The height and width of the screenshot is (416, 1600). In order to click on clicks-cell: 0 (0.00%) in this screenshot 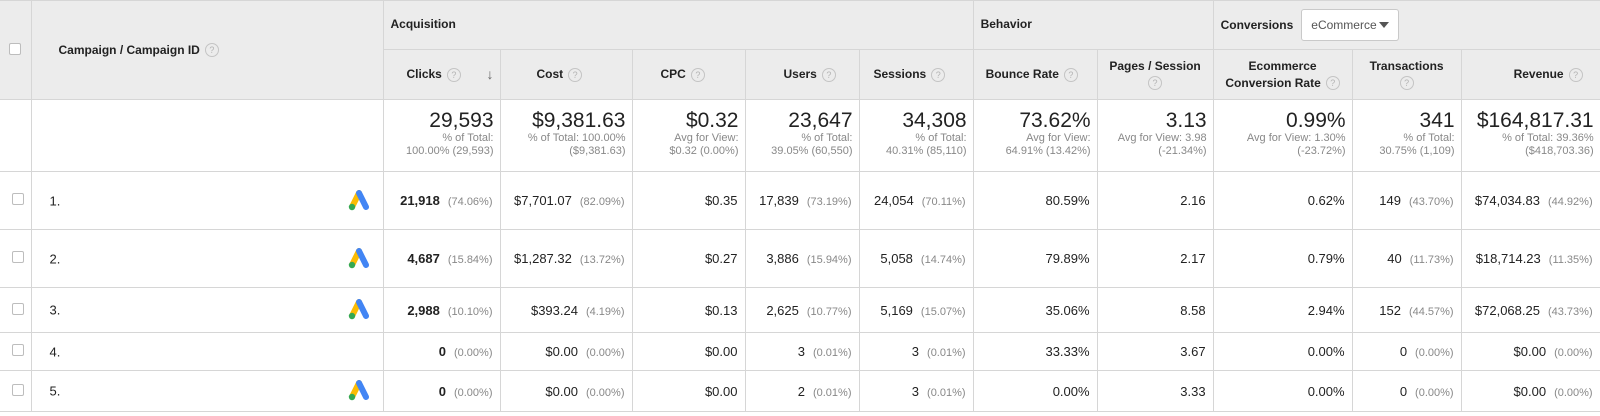, I will do `click(441, 351)`.